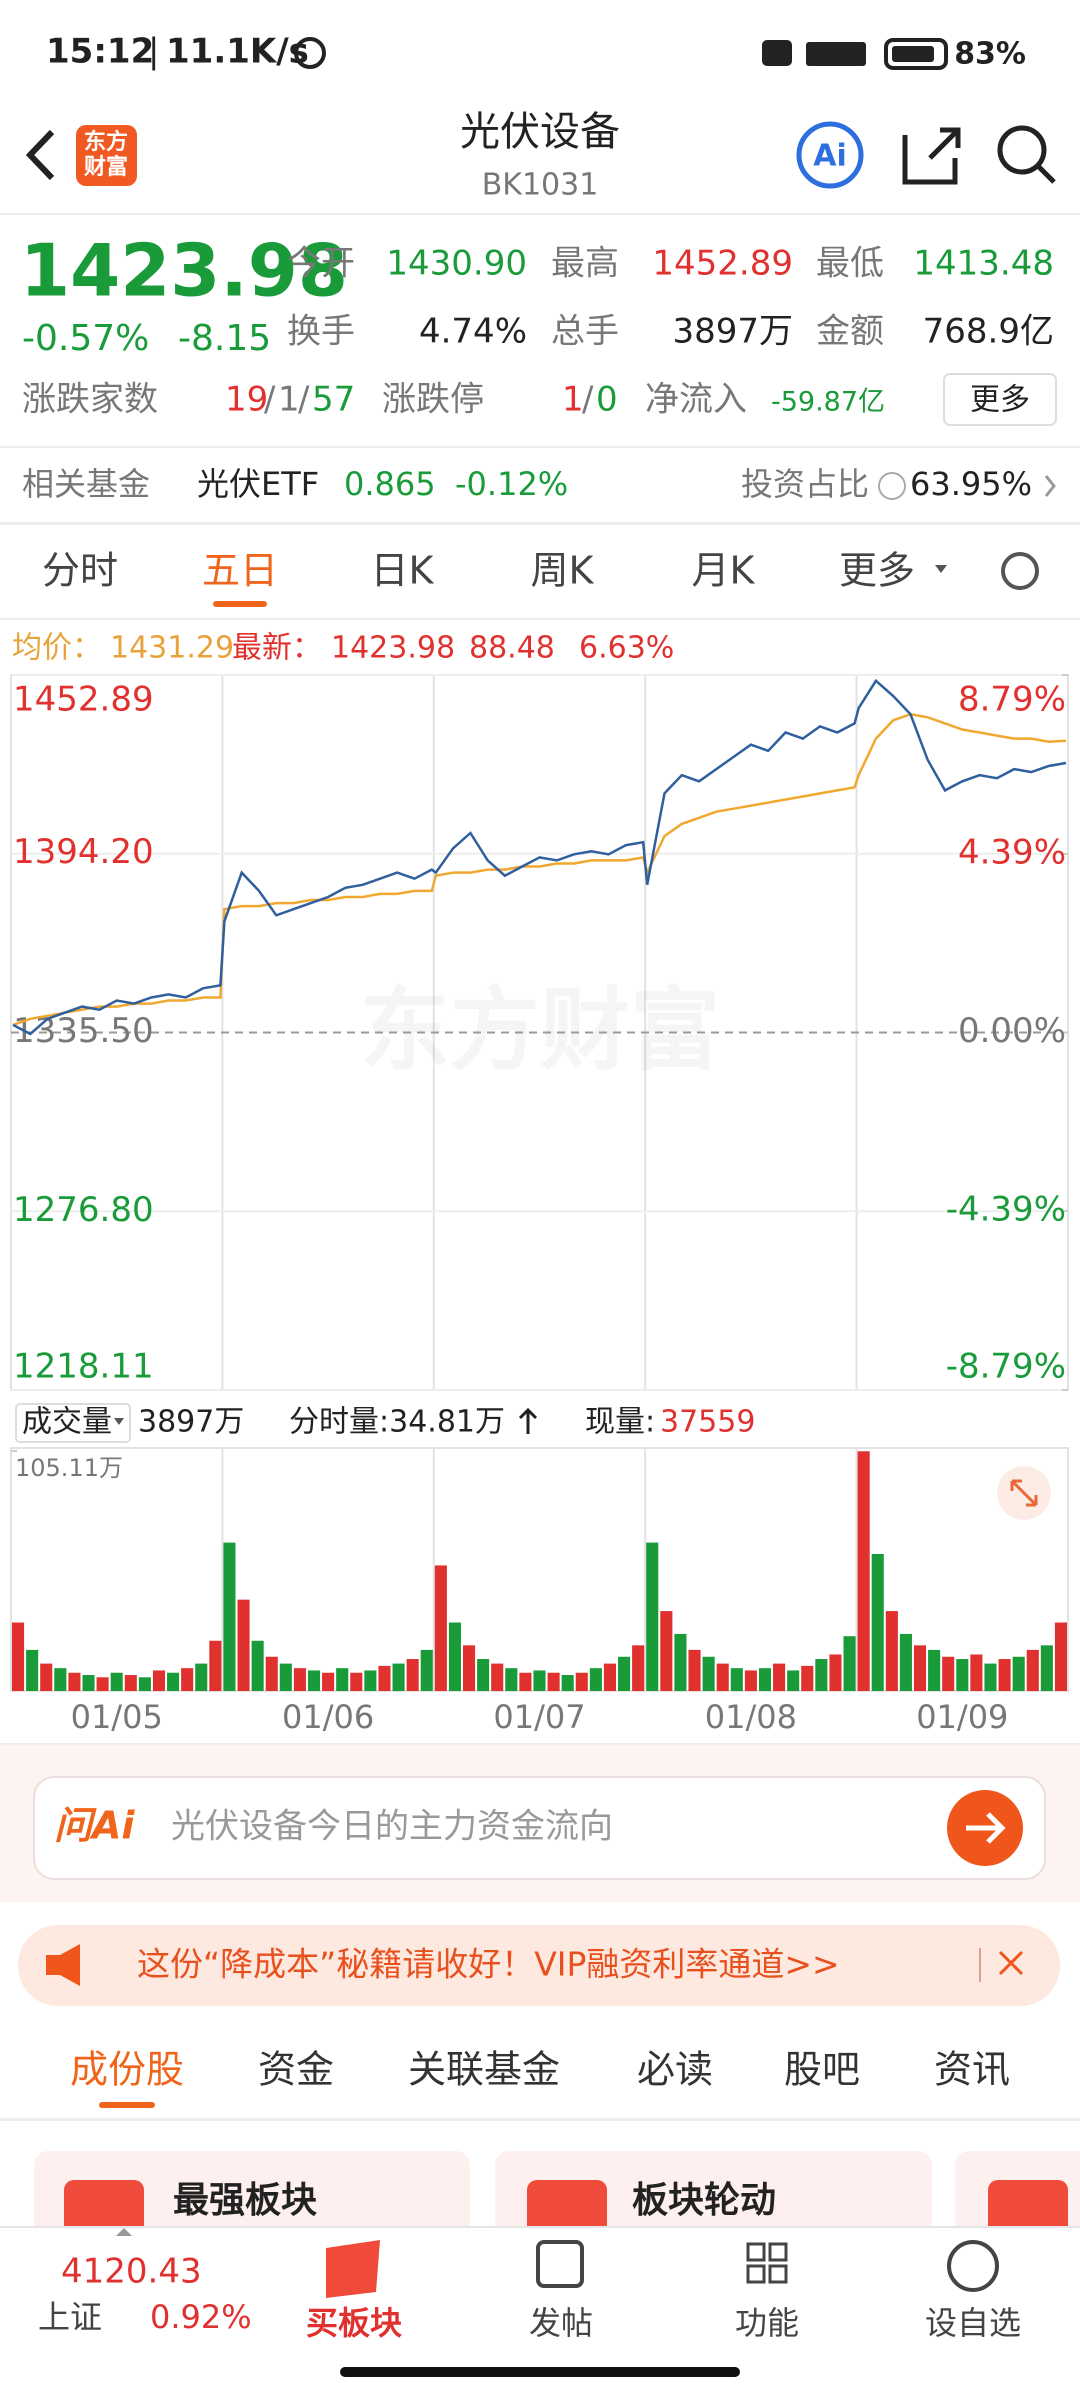 This screenshot has height=2400, width=1080. What do you see at coordinates (172, 648) in the screenshot?
I see `avg: 1431.29` at bounding box center [172, 648].